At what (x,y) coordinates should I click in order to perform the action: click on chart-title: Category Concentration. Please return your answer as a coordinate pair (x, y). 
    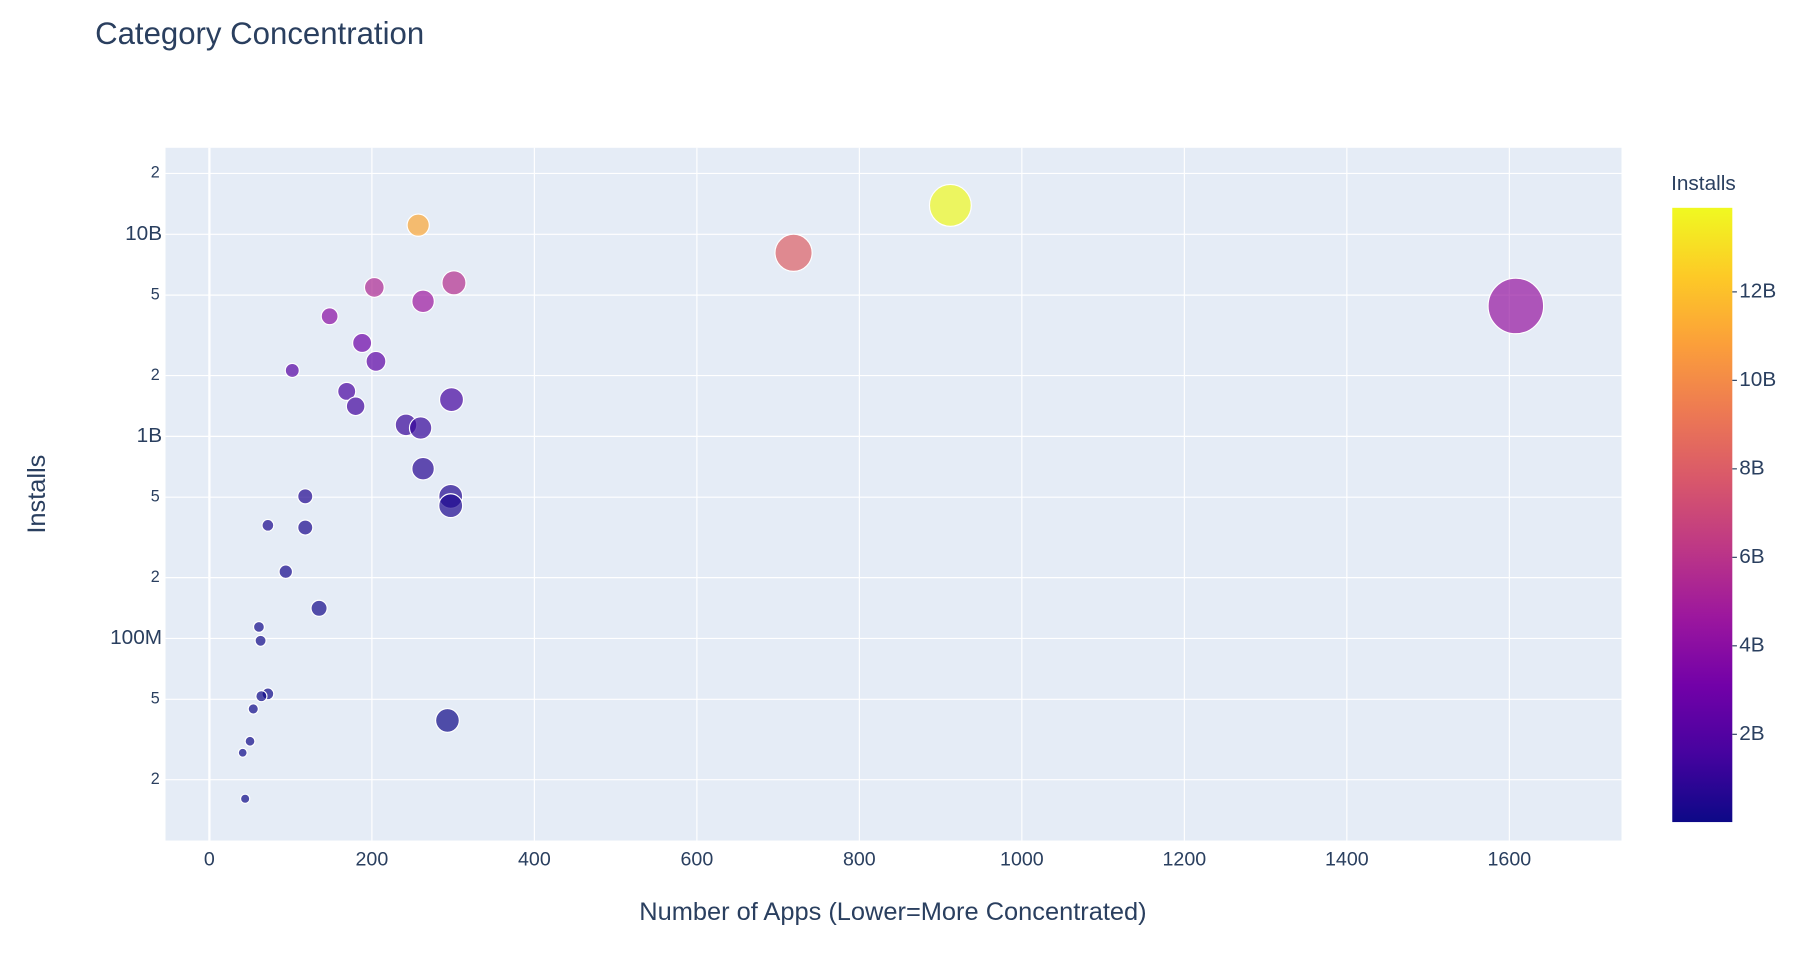
    Looking at the image, I should click on (259, 33).